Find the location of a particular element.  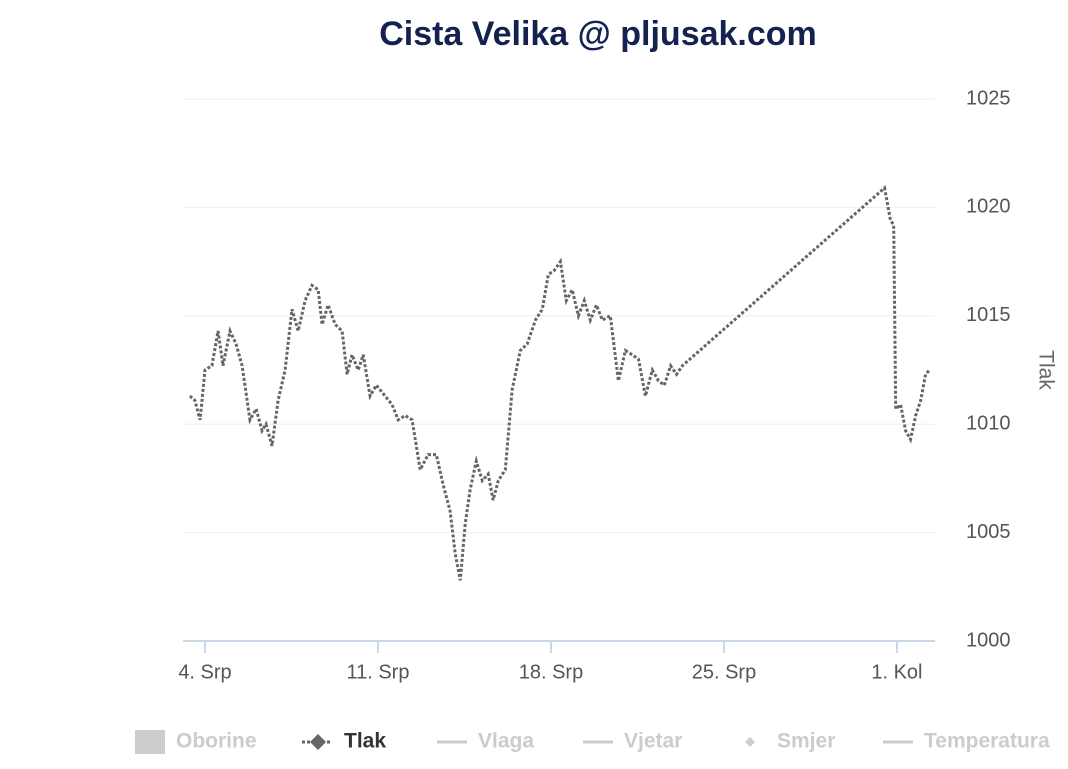

x-tick-label: 4. Srp is located at coordinates (204, 672).